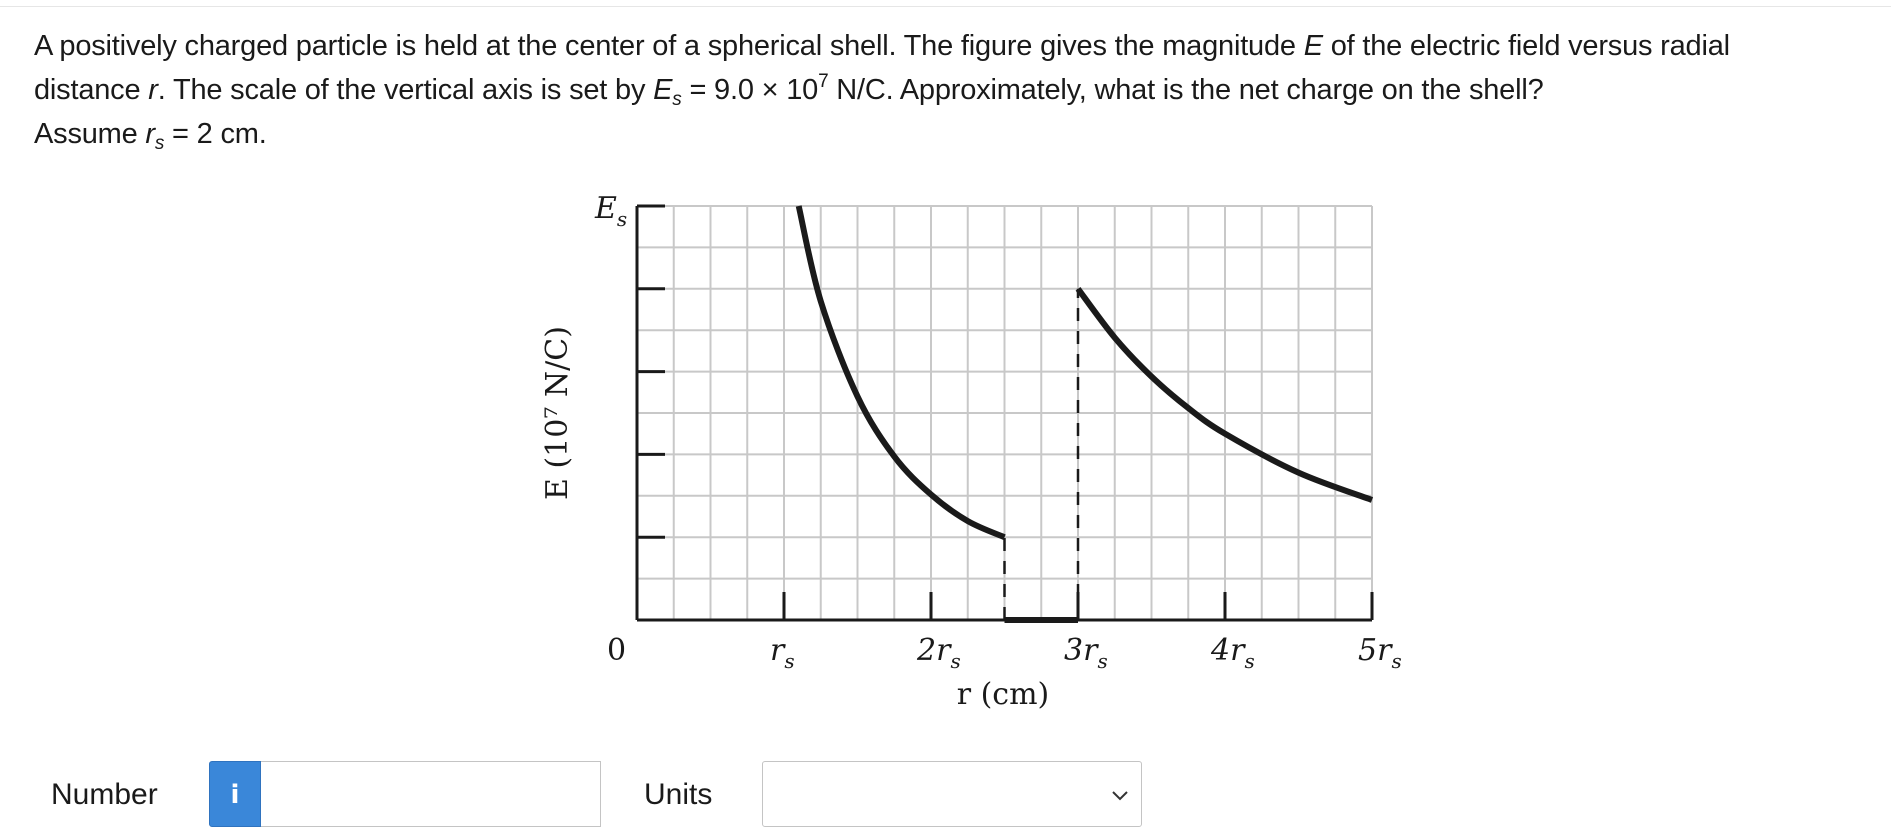 Image resolution: width=1891 pixels, height=840 pixels. Describe the element at coordinates (1086, 653) in the screenshot. I see `x-tick-label: 3rs` at that location.